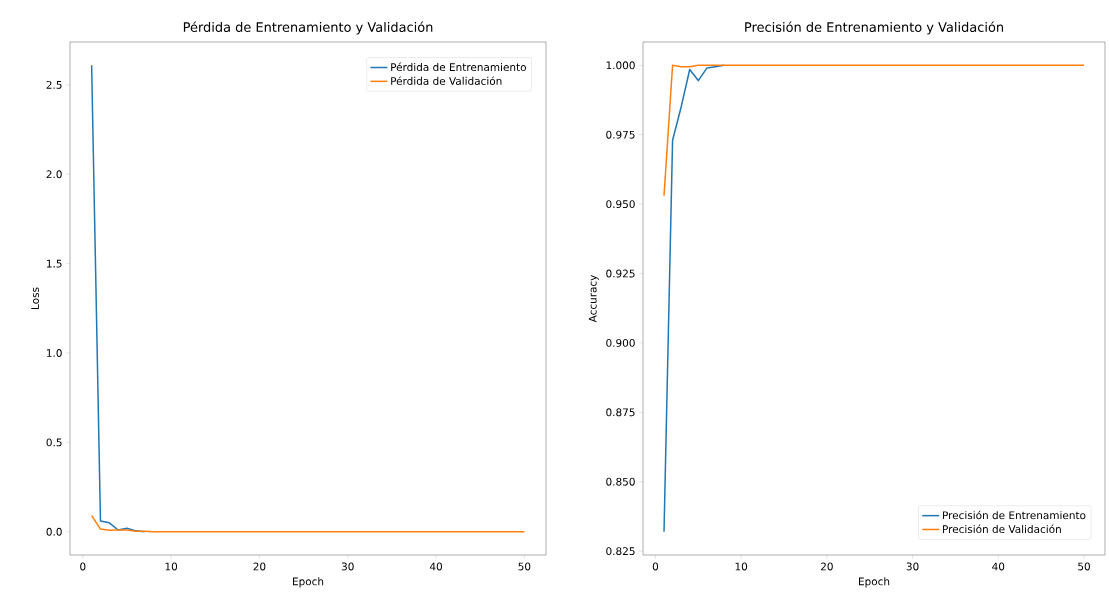 This screenshot has width=1109, height=610. What do you see at coordinates (620, 204) in the screenshot?
I see `y-tick-label: 0.950` at bounding box center [620, 204].